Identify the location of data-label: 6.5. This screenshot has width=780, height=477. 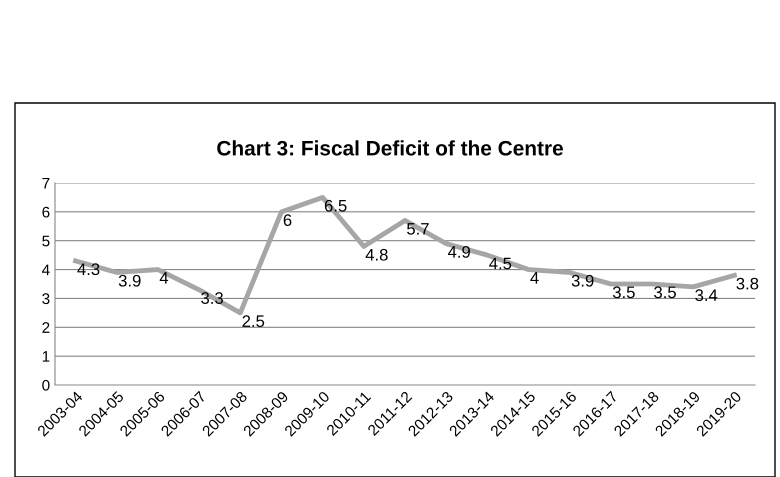
(335, 206).